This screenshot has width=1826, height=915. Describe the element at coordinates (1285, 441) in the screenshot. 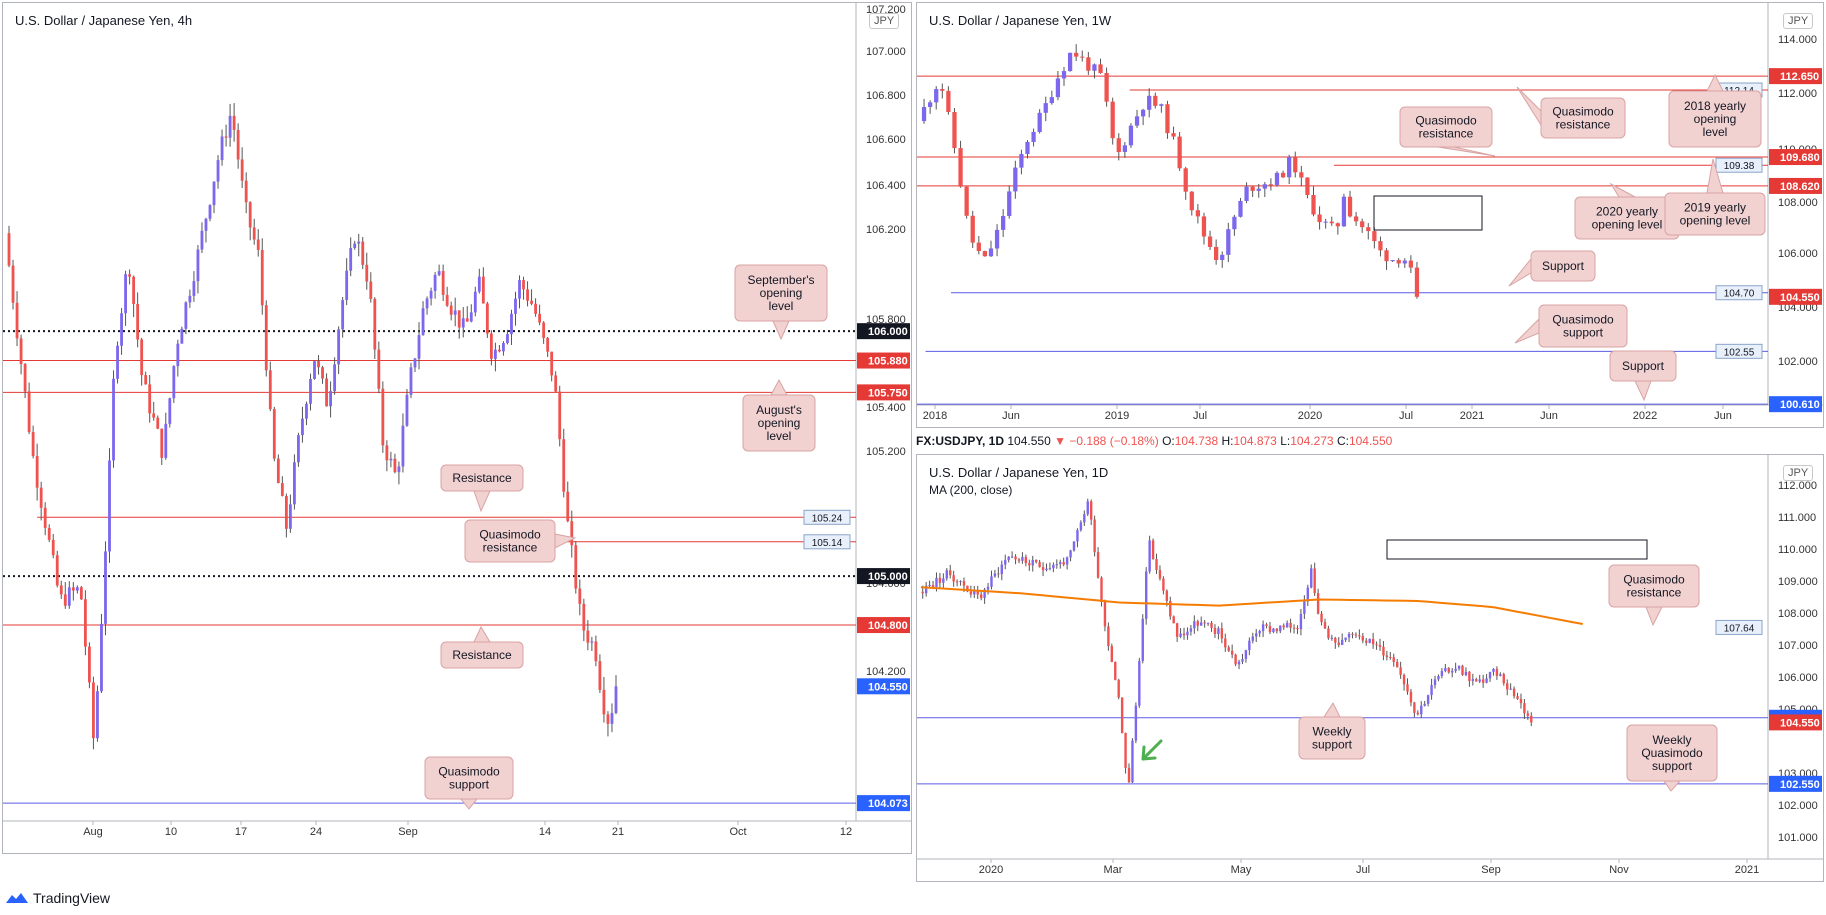

I see `low-label: L:` at that location.